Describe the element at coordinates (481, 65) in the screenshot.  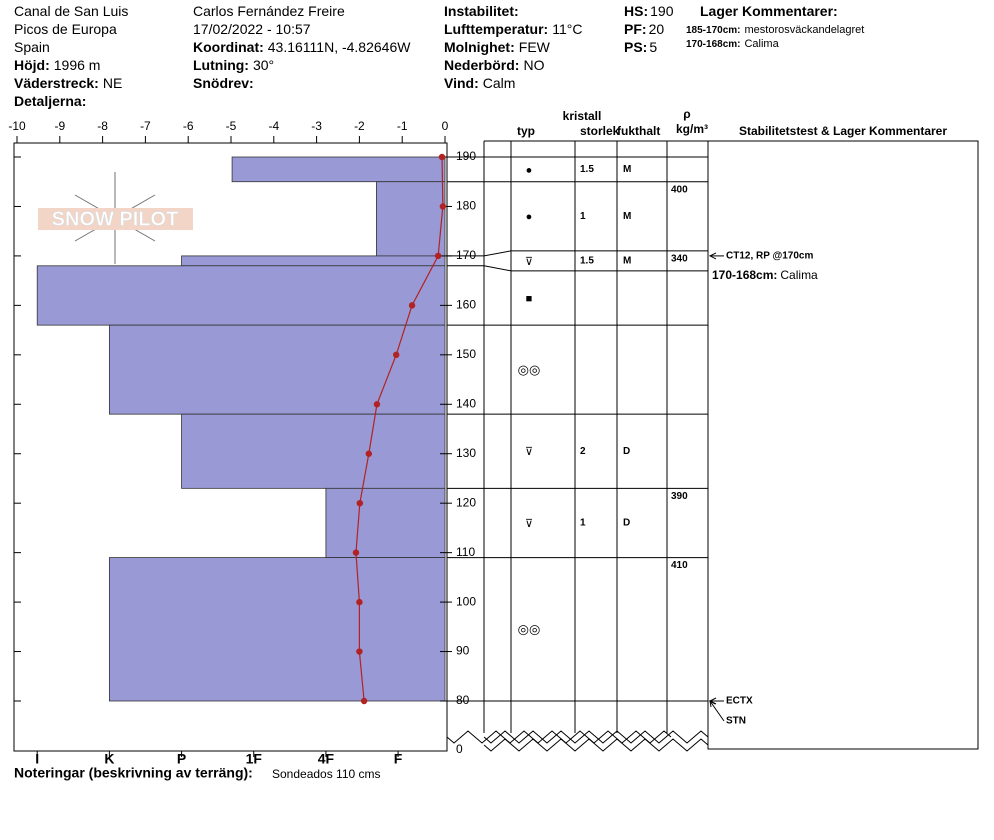
I see `field-label: Nederbörd:` at that location.